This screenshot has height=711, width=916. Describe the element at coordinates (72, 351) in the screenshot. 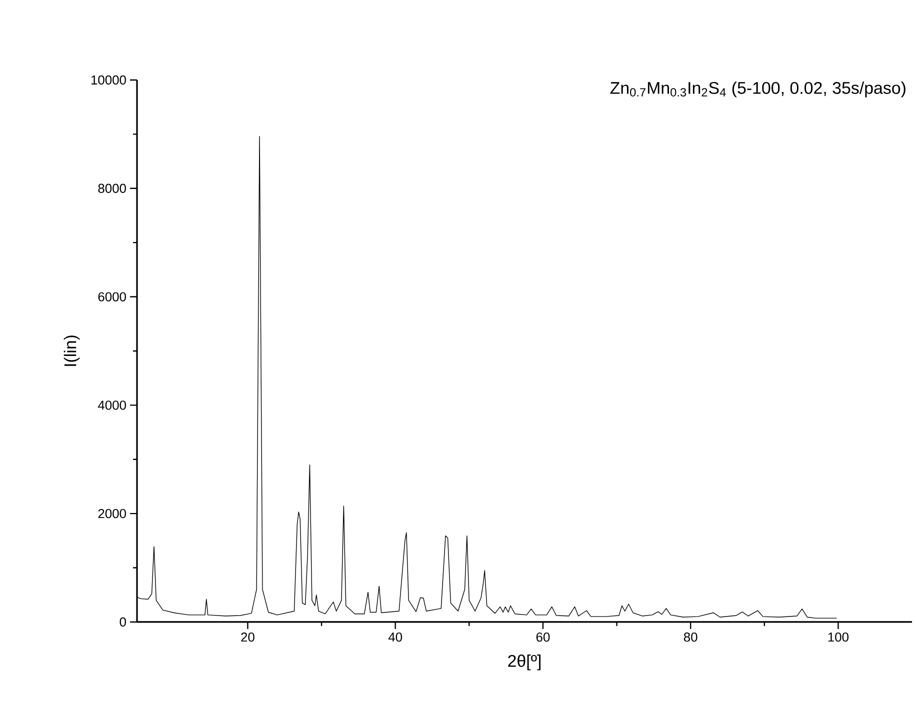

I see `y-axis-title: I(lin)` at that location.